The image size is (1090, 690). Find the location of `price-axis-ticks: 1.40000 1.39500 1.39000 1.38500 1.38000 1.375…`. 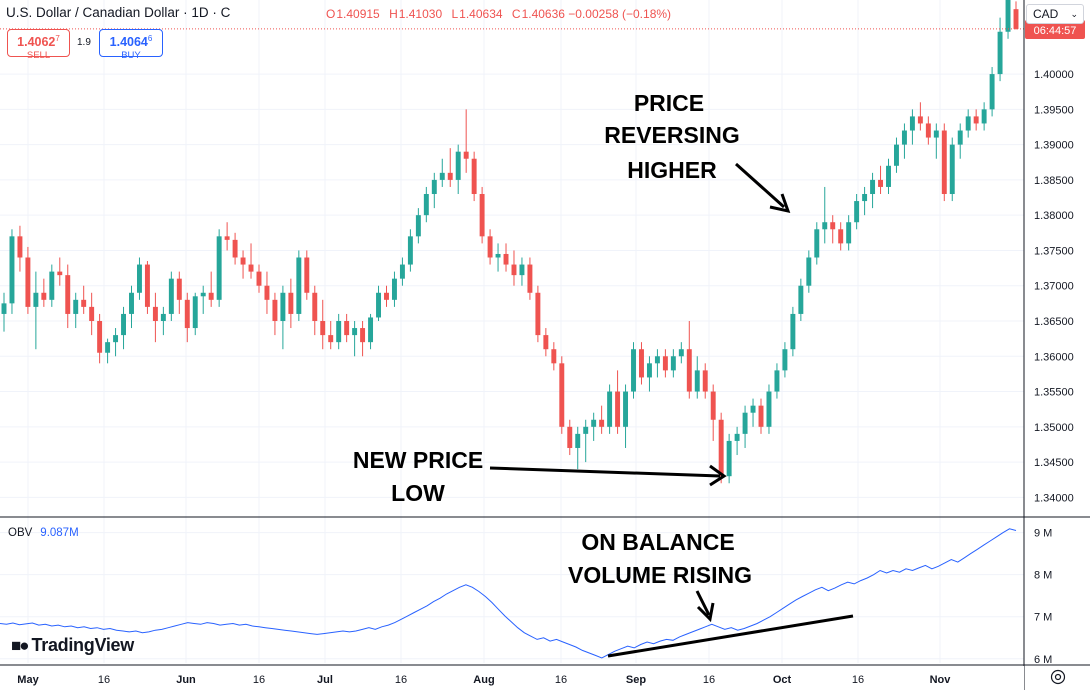

price-axis-ticks: 1.40000 1.39500 1.39000 1.38500 1.38000 1.375… is located at coordinates (1054, 286).